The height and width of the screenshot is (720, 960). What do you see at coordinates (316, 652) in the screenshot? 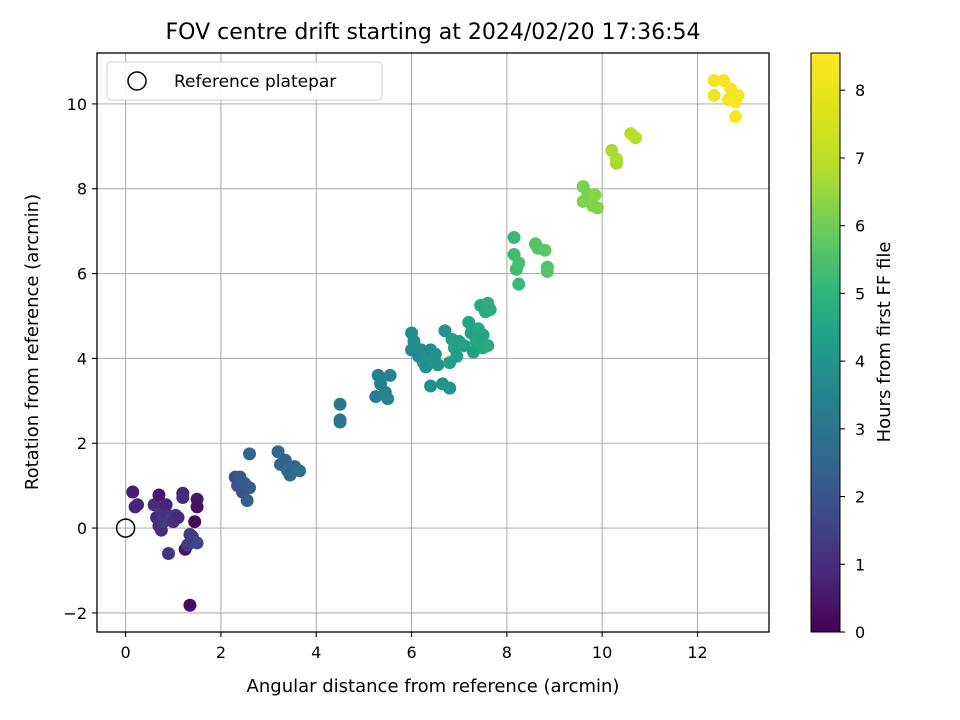
I see `x-tick-label: 4` at bounding box center [316, 652].